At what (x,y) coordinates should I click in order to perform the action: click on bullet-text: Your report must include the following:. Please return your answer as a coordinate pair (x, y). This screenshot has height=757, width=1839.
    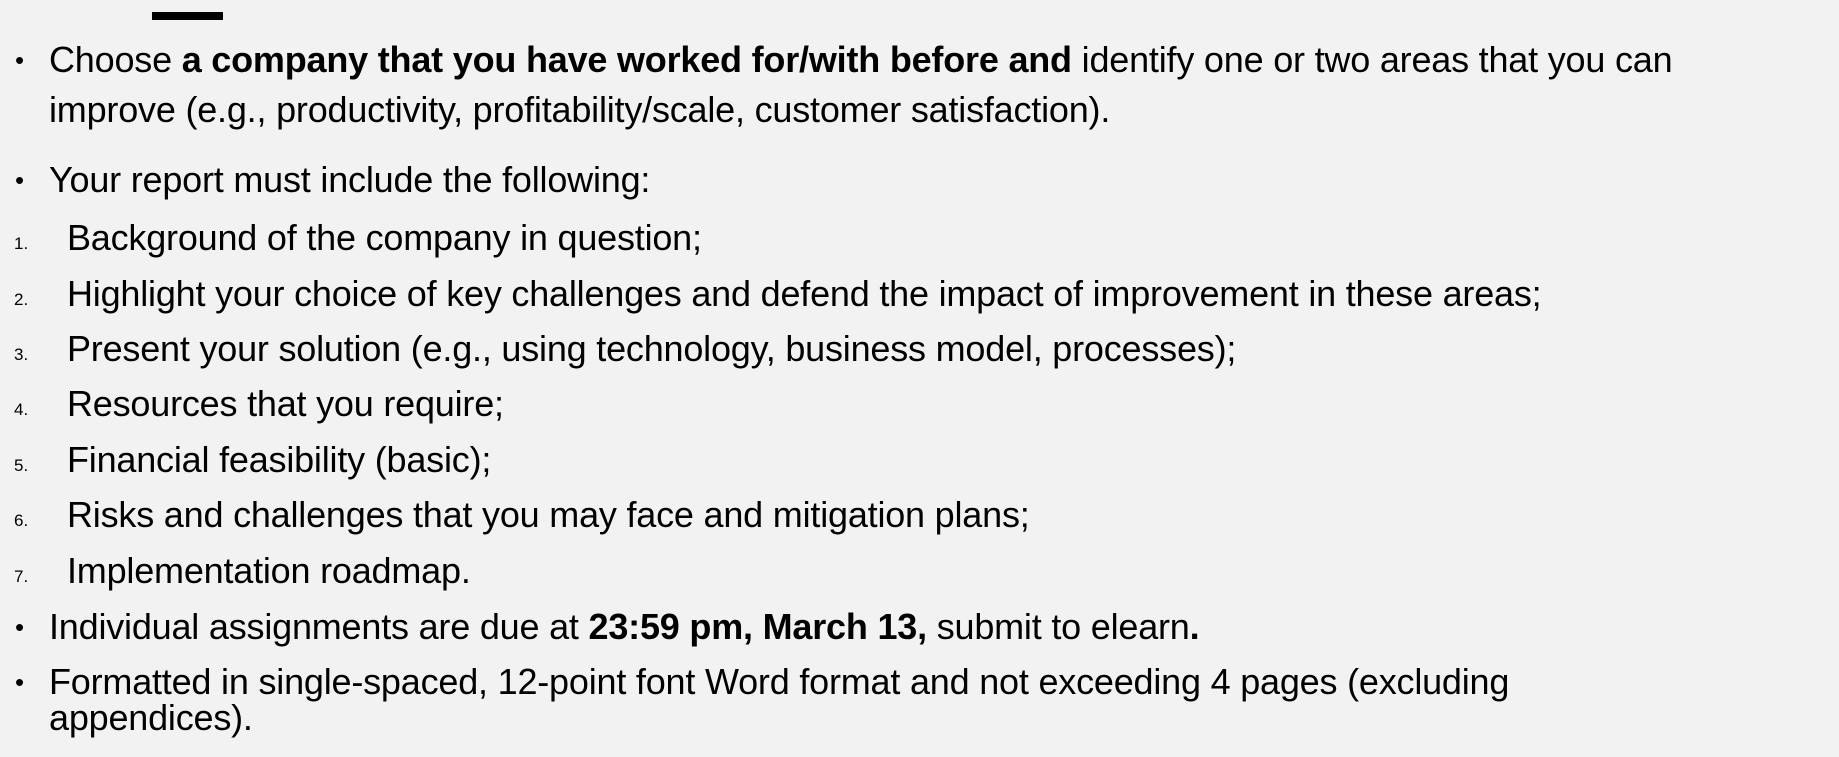
    Looking at the image, I should click on (350, 179).